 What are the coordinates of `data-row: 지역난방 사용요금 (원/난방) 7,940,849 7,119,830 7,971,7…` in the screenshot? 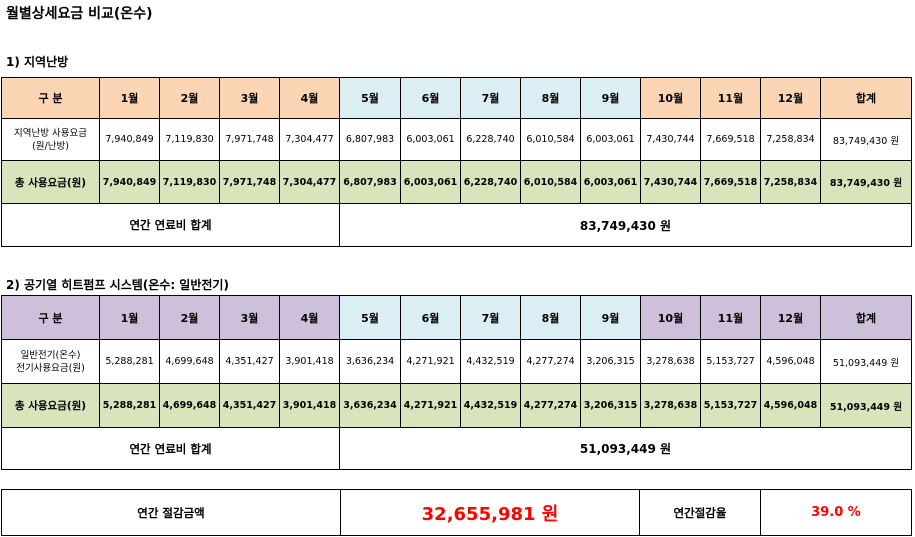 It's located at (456, 139).